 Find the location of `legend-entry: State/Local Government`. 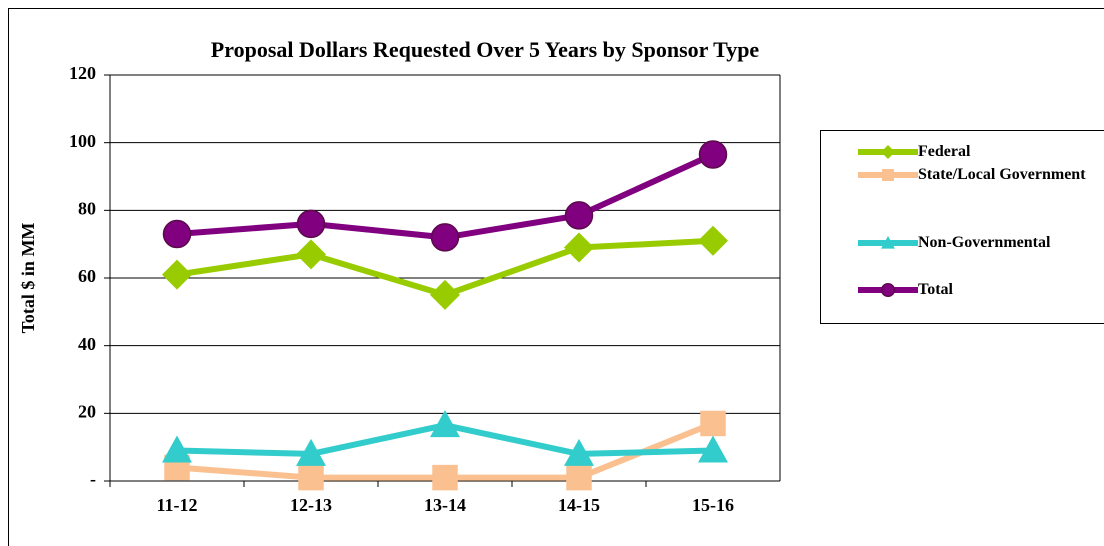

legend-entry: State/Local Government is located at coordinates (1002, 174).